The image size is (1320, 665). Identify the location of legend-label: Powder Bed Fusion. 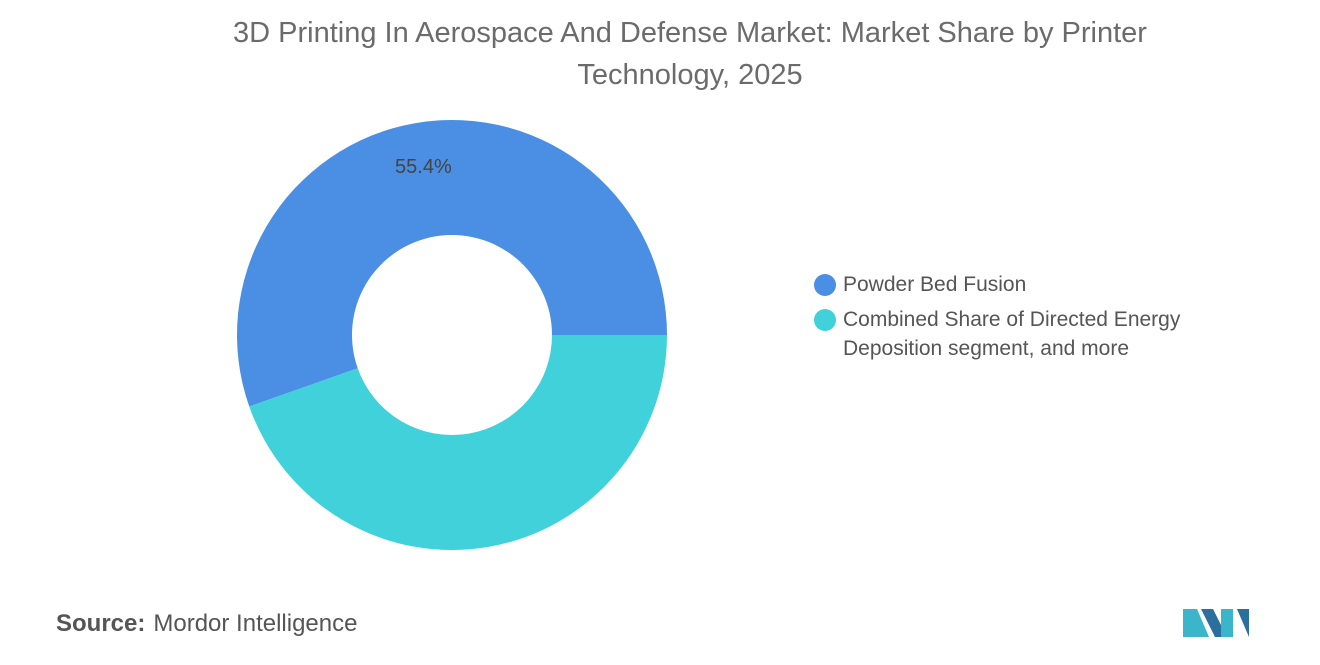
(935, 284).